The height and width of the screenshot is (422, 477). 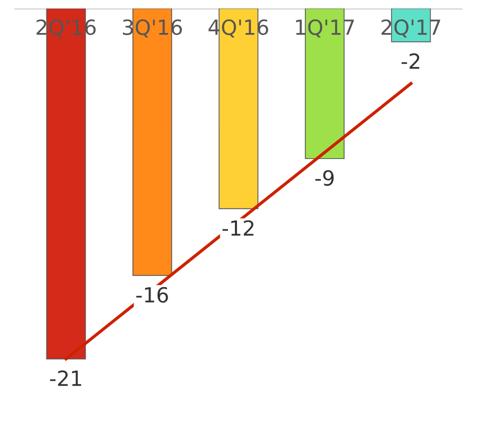 What do you see at coordinates (411, 61) in the screenshot?
I see `data-label: -2` at bounding box center [411, 61].